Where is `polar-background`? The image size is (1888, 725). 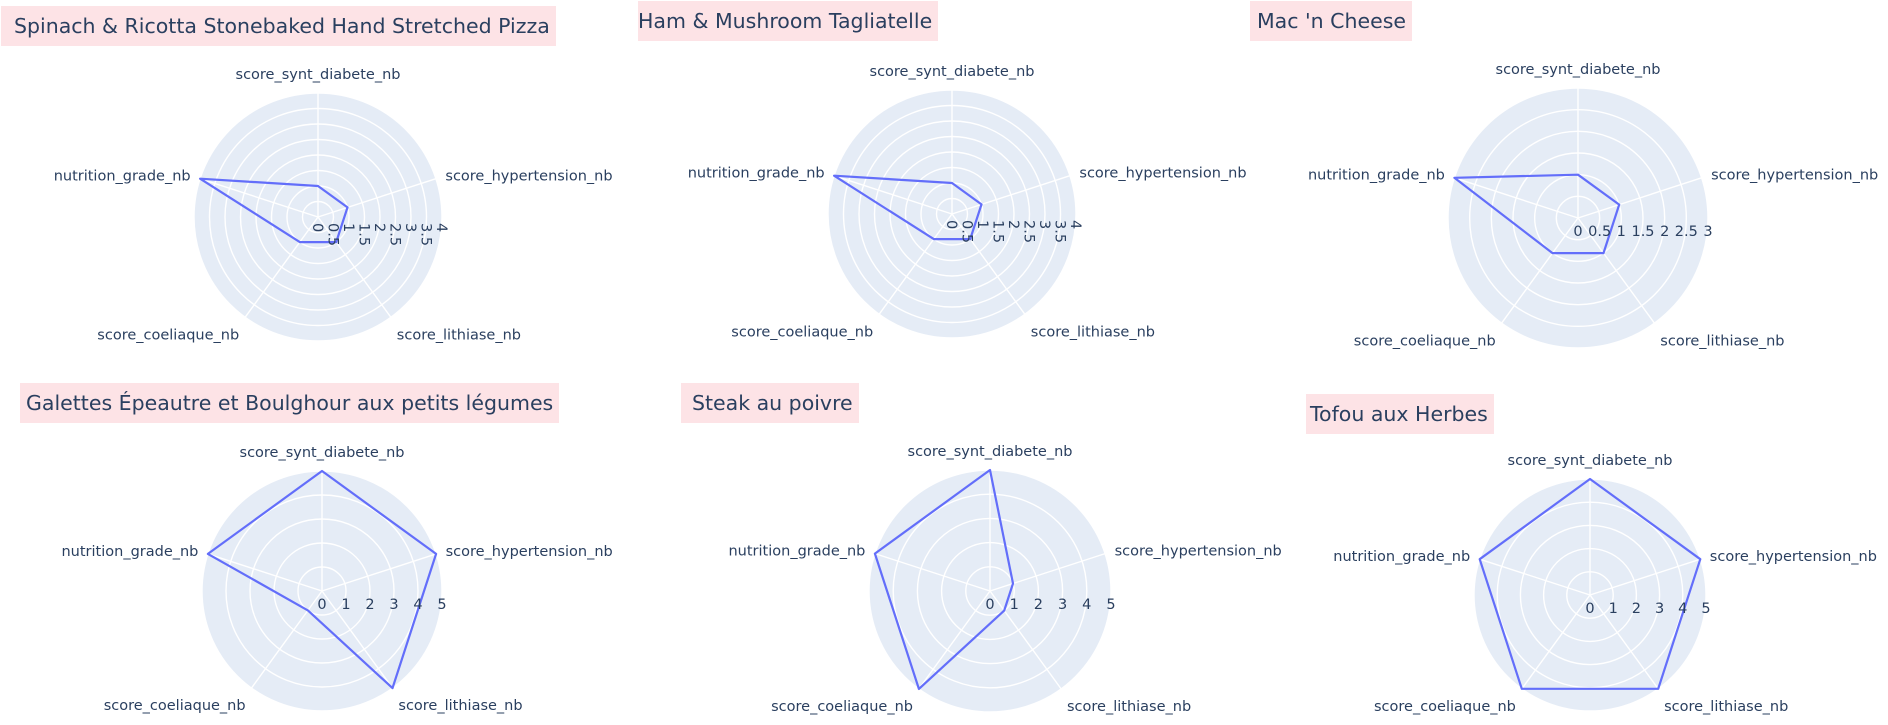 polar-background is located at coordinates (322, 591).